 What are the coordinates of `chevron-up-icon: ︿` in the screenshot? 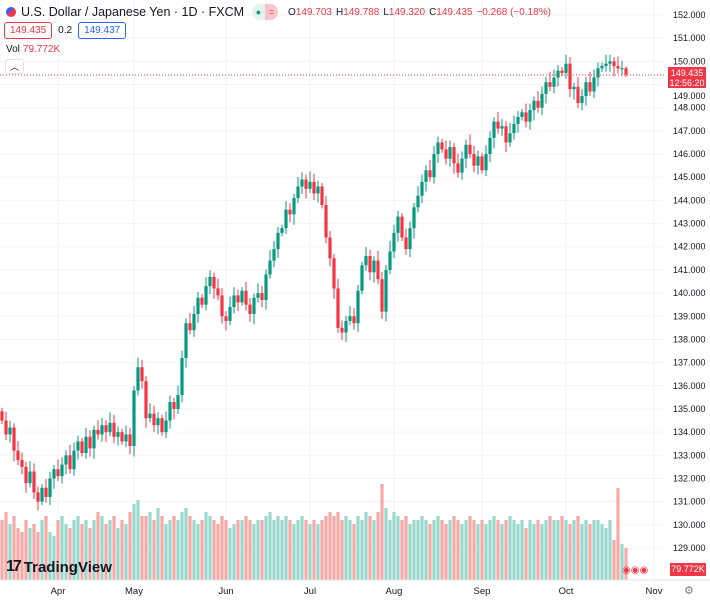 It's located at (14, 67).